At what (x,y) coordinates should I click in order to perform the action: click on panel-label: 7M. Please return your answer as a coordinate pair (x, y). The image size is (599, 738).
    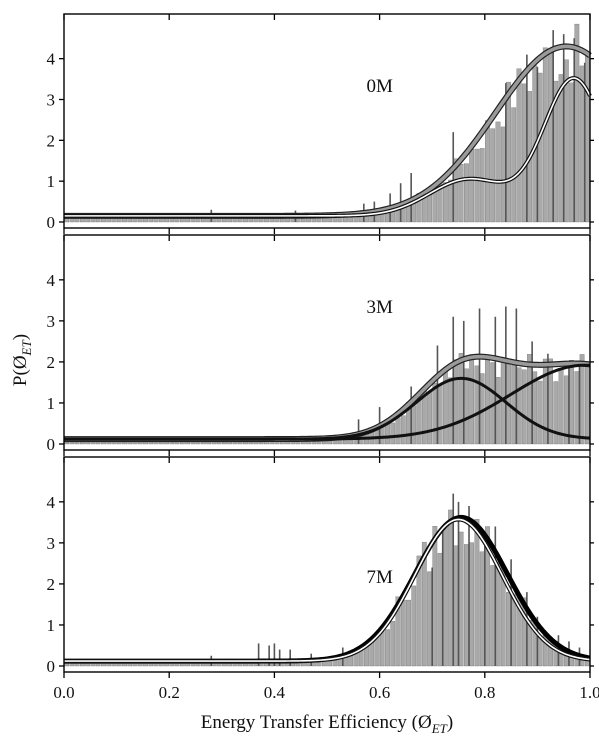
    Looking at the image, I should click on (379, 577).